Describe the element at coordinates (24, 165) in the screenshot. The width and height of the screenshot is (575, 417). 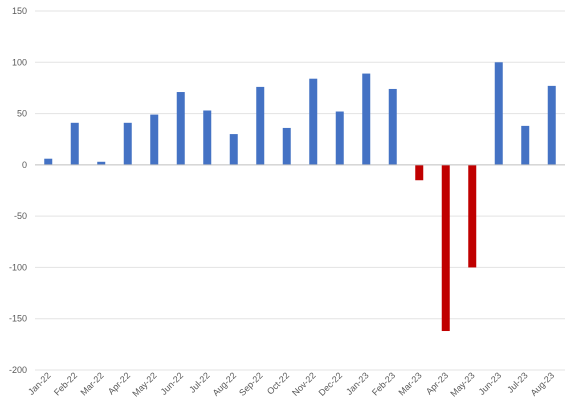
I see `y-tick-label: 0` at that location.